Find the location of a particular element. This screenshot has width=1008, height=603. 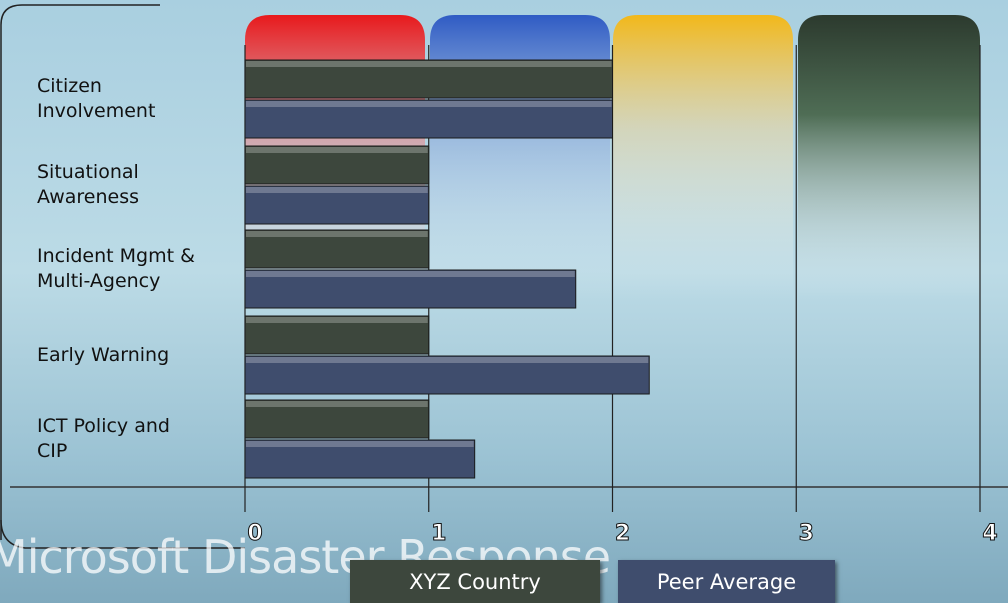

x-tick-label: 4 is located at coordinates (989, 533).